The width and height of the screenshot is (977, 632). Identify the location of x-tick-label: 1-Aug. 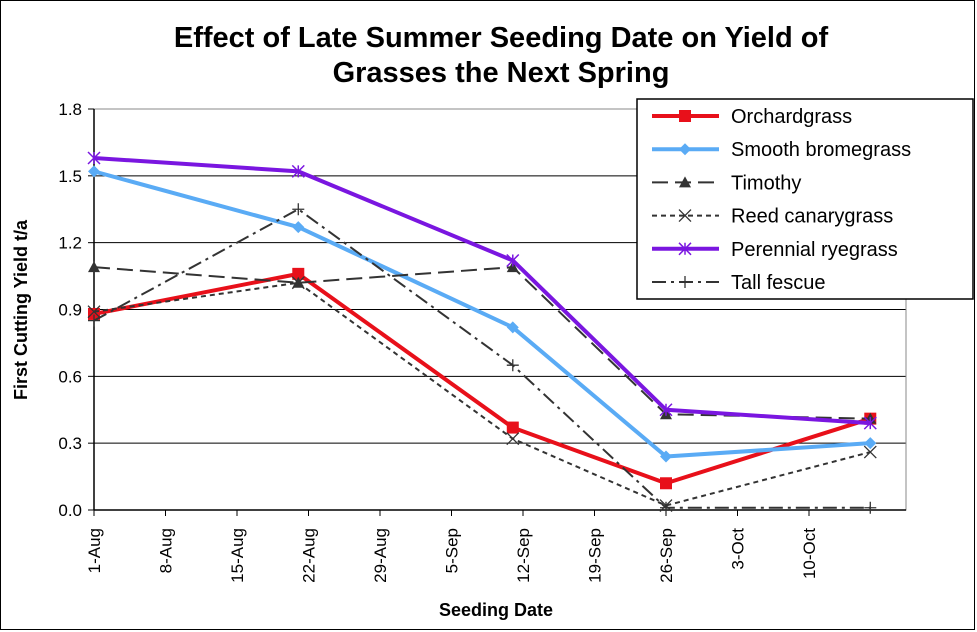
(94, 550).